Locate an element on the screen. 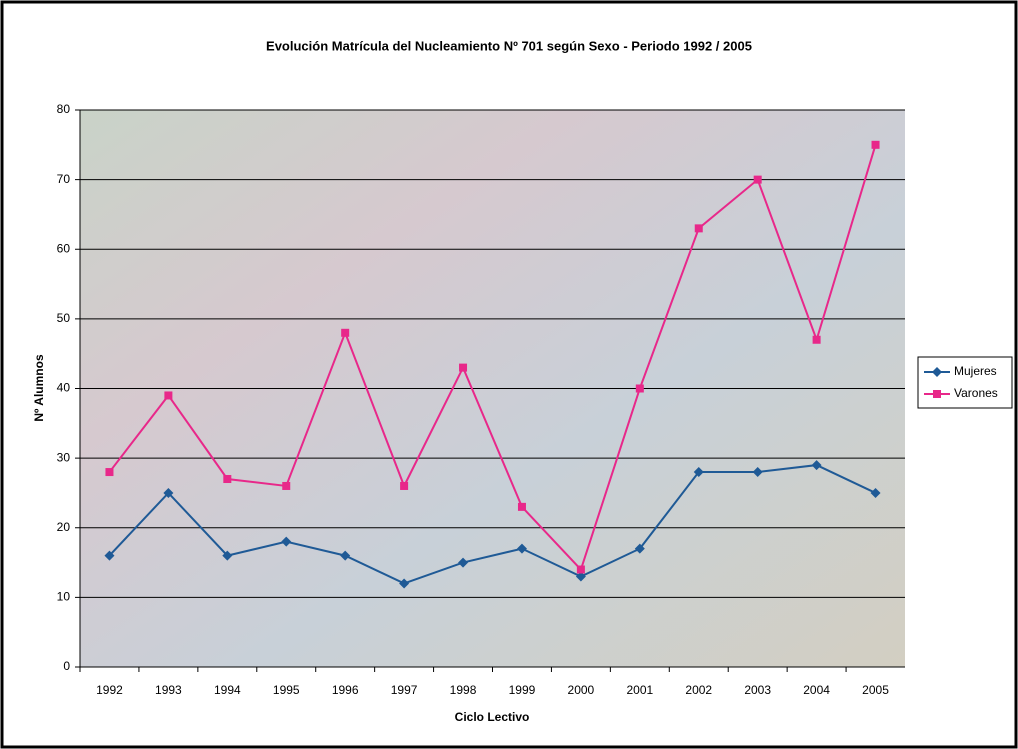 Image resolution: width=1018 pixels, height=749 pixels. y-tick-label: 60 is located at coordinates (64, 248).